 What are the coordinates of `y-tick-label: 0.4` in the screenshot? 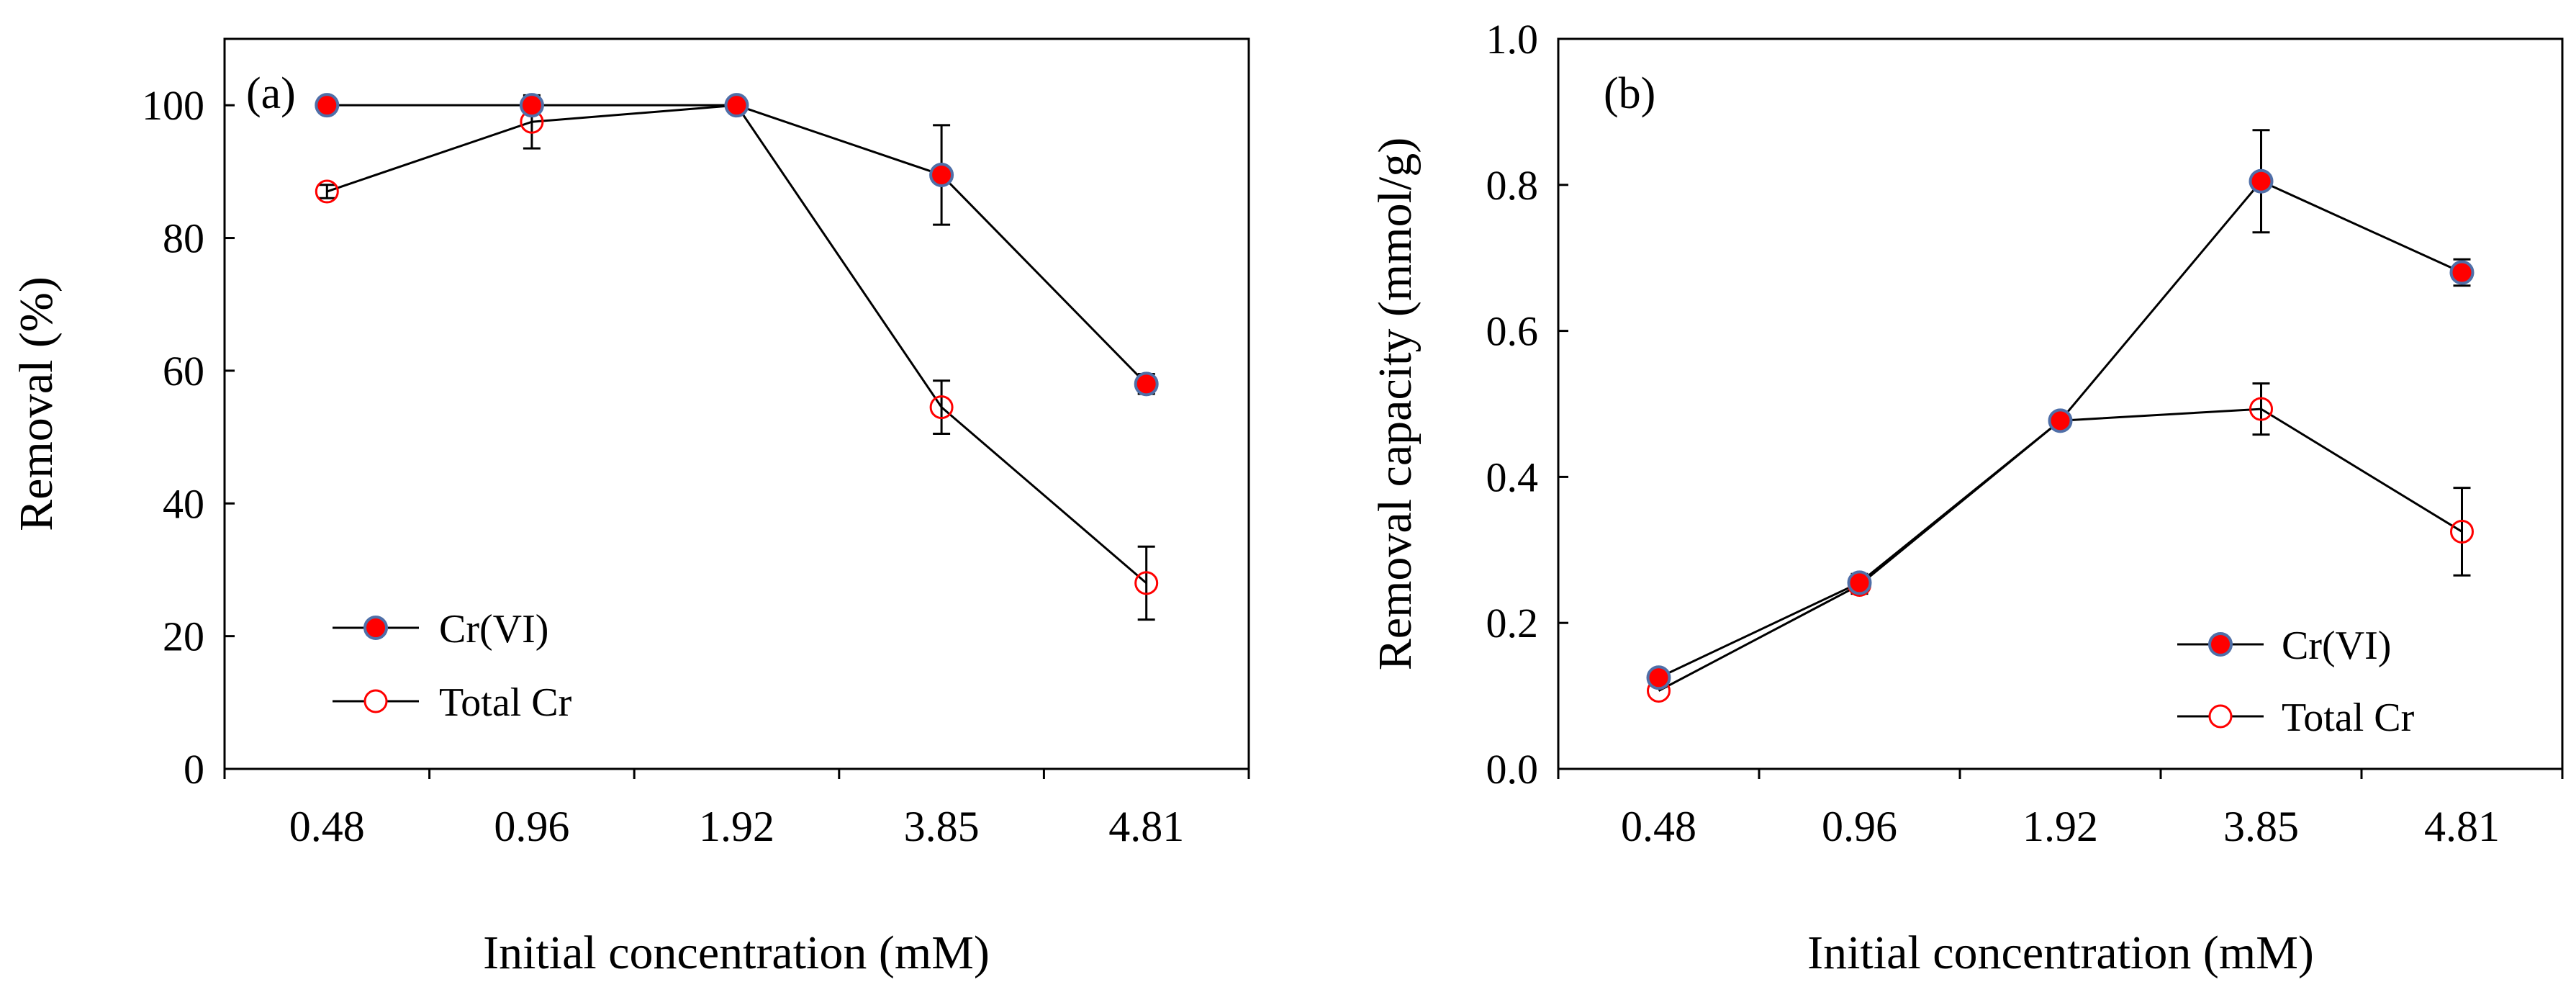 It's located at (1513, 477).